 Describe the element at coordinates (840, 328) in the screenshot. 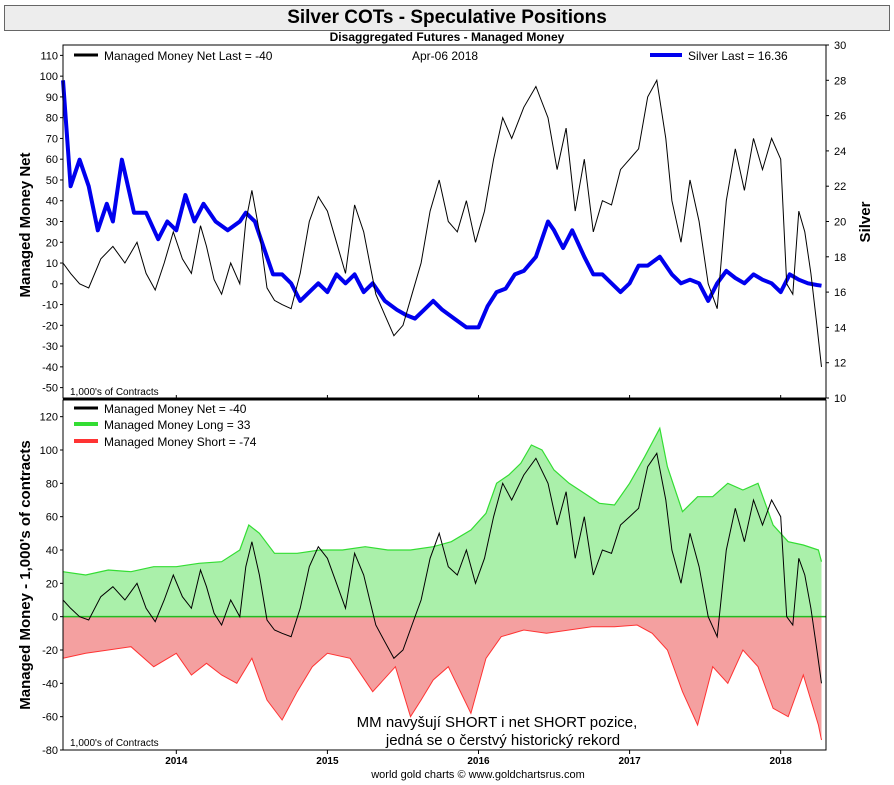

I see `top-right-tick-label: 14` at that location.